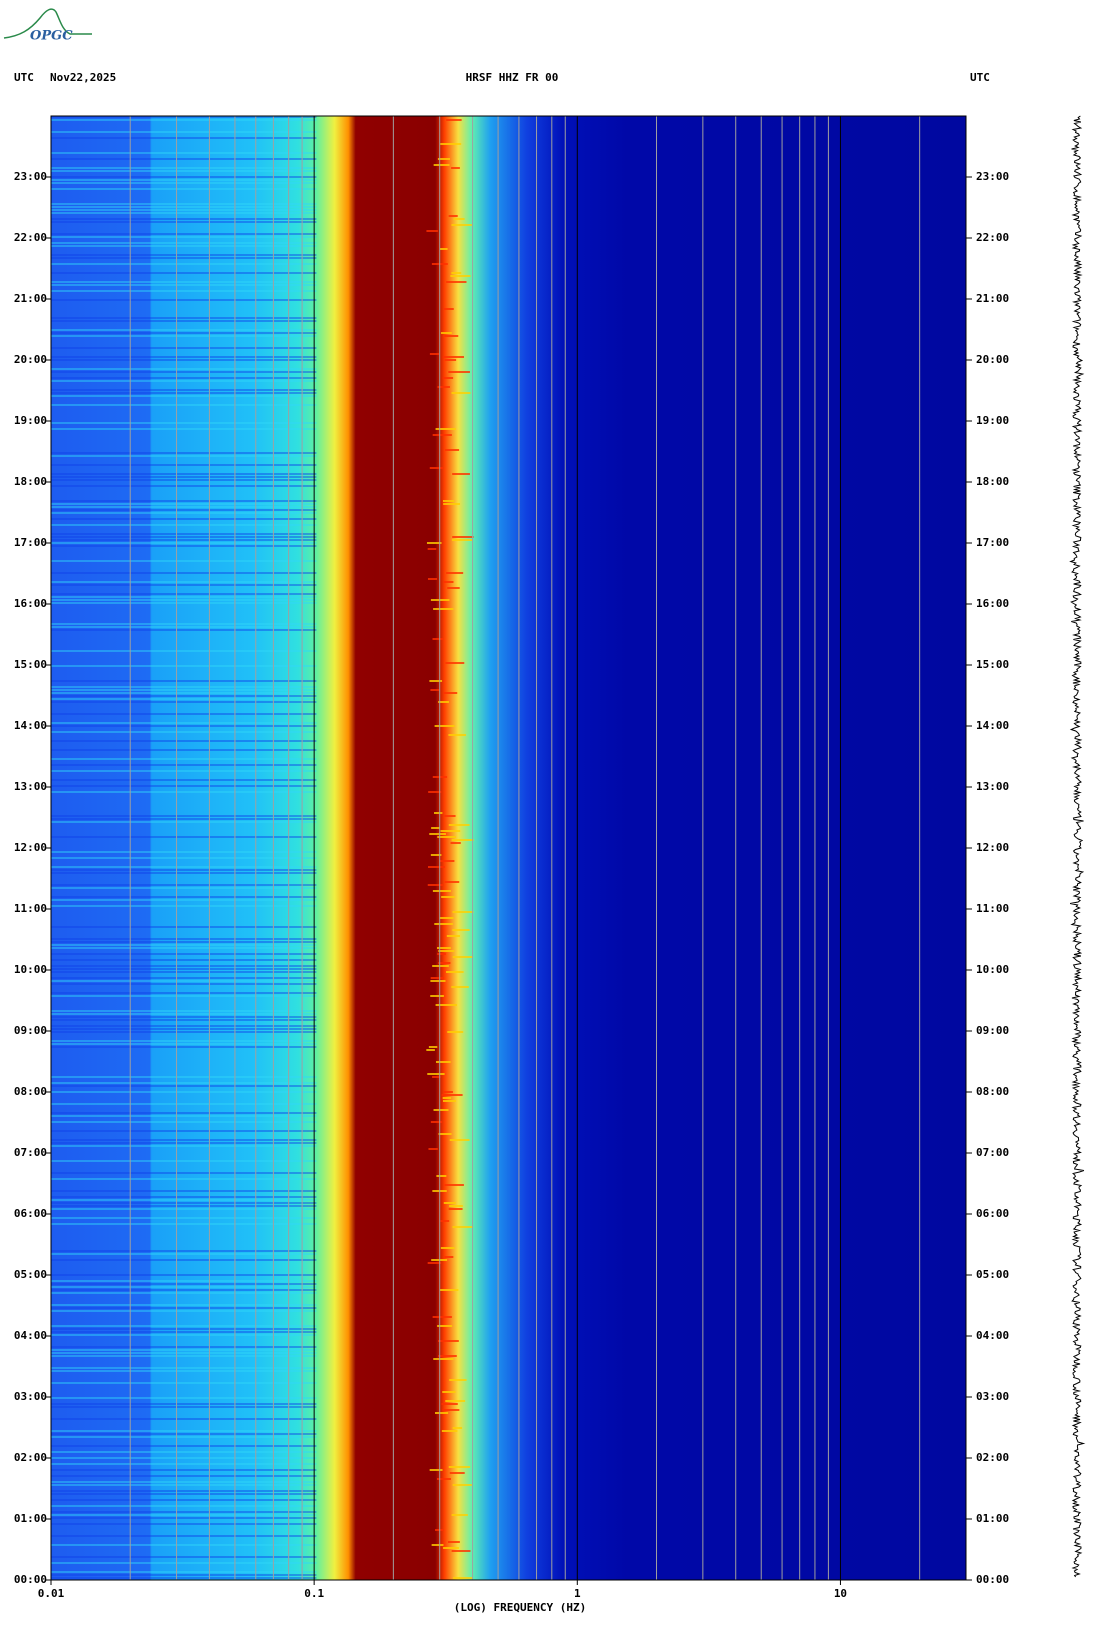  What do you see at coordinates (30, 237) in the screenshot?
I see `y-tick-label: 22:00` at bounding box center [30, 237].